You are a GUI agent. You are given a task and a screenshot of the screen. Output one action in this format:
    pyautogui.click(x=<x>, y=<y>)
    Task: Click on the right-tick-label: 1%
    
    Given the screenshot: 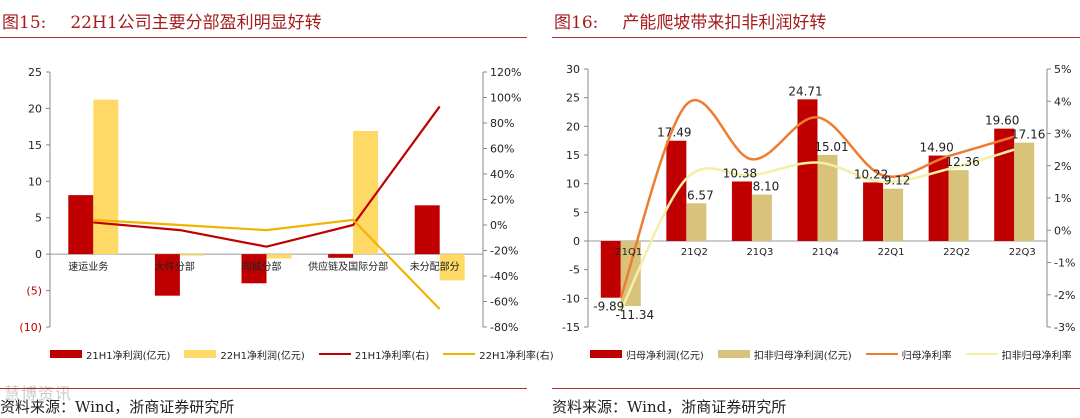 What is the action you would take?
    pyautogui.click(x=1062, y=198)
    